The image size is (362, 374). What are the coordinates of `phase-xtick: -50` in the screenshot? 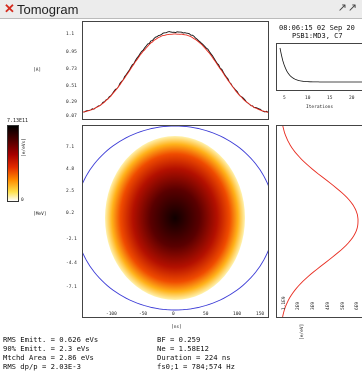 It's located at (143, 314).